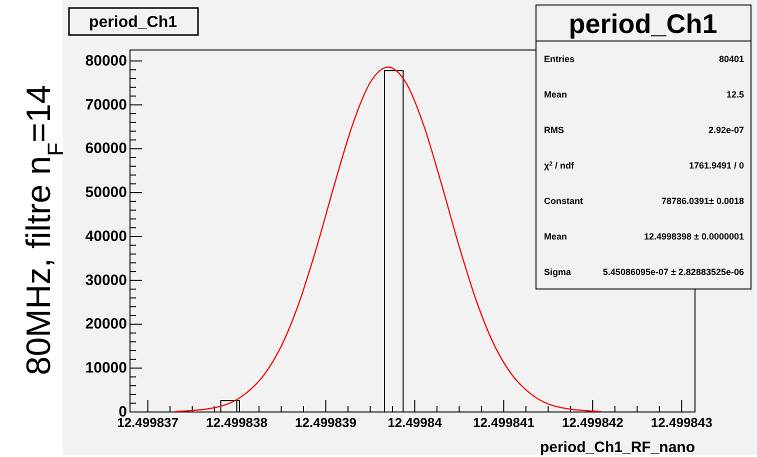 This screenshot has width=757, height=457. I want to click on x-tick-label: 12.499838, so click(237, 422).